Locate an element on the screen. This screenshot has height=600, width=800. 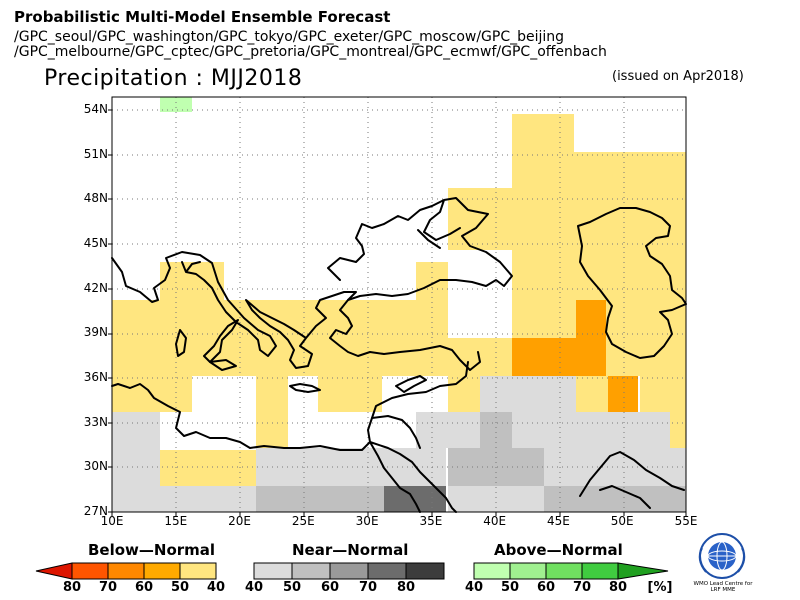
european-coastline is located at coordinates (296, 311).